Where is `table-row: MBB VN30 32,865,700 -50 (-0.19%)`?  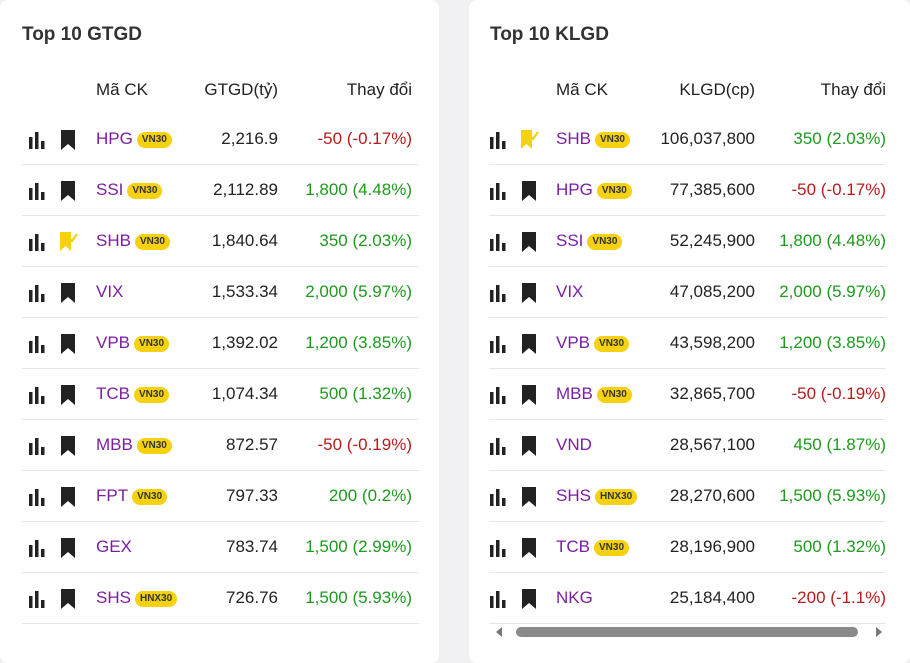
table-row: MBB VN30 32,865,700 -50 (-0.19%) is located at coordinates (687, 394).